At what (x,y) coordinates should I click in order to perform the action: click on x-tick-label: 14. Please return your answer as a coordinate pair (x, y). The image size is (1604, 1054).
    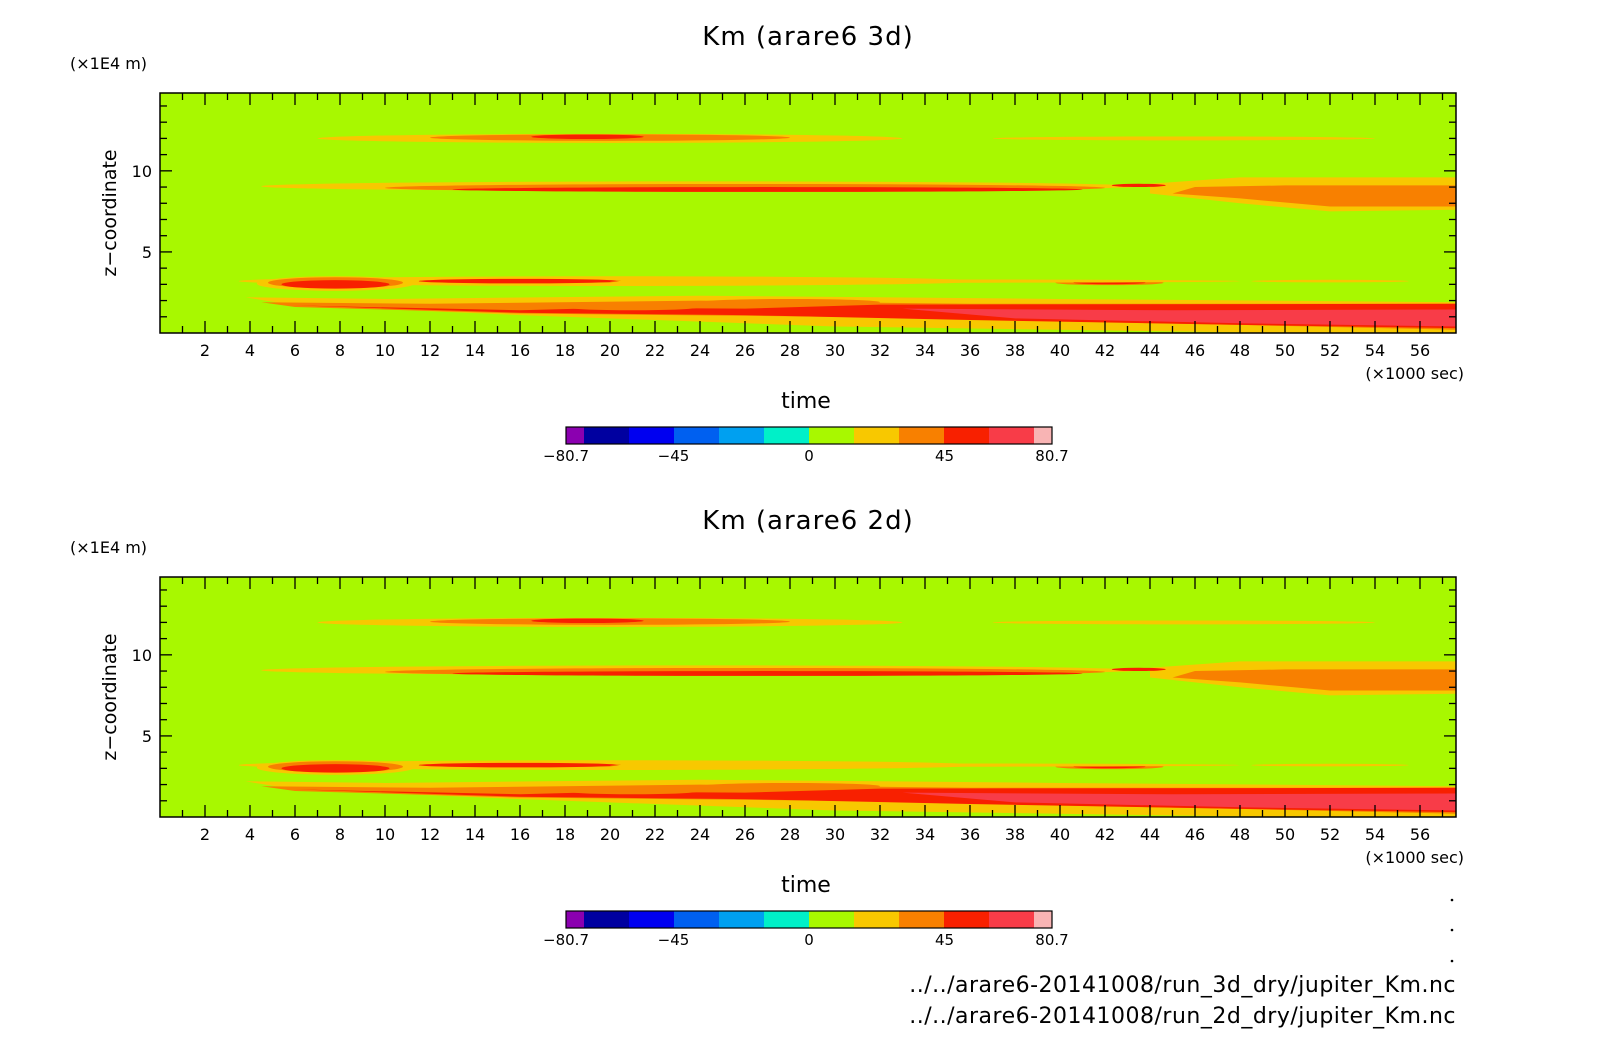
    Looking at the image, I should click on (475, 834).